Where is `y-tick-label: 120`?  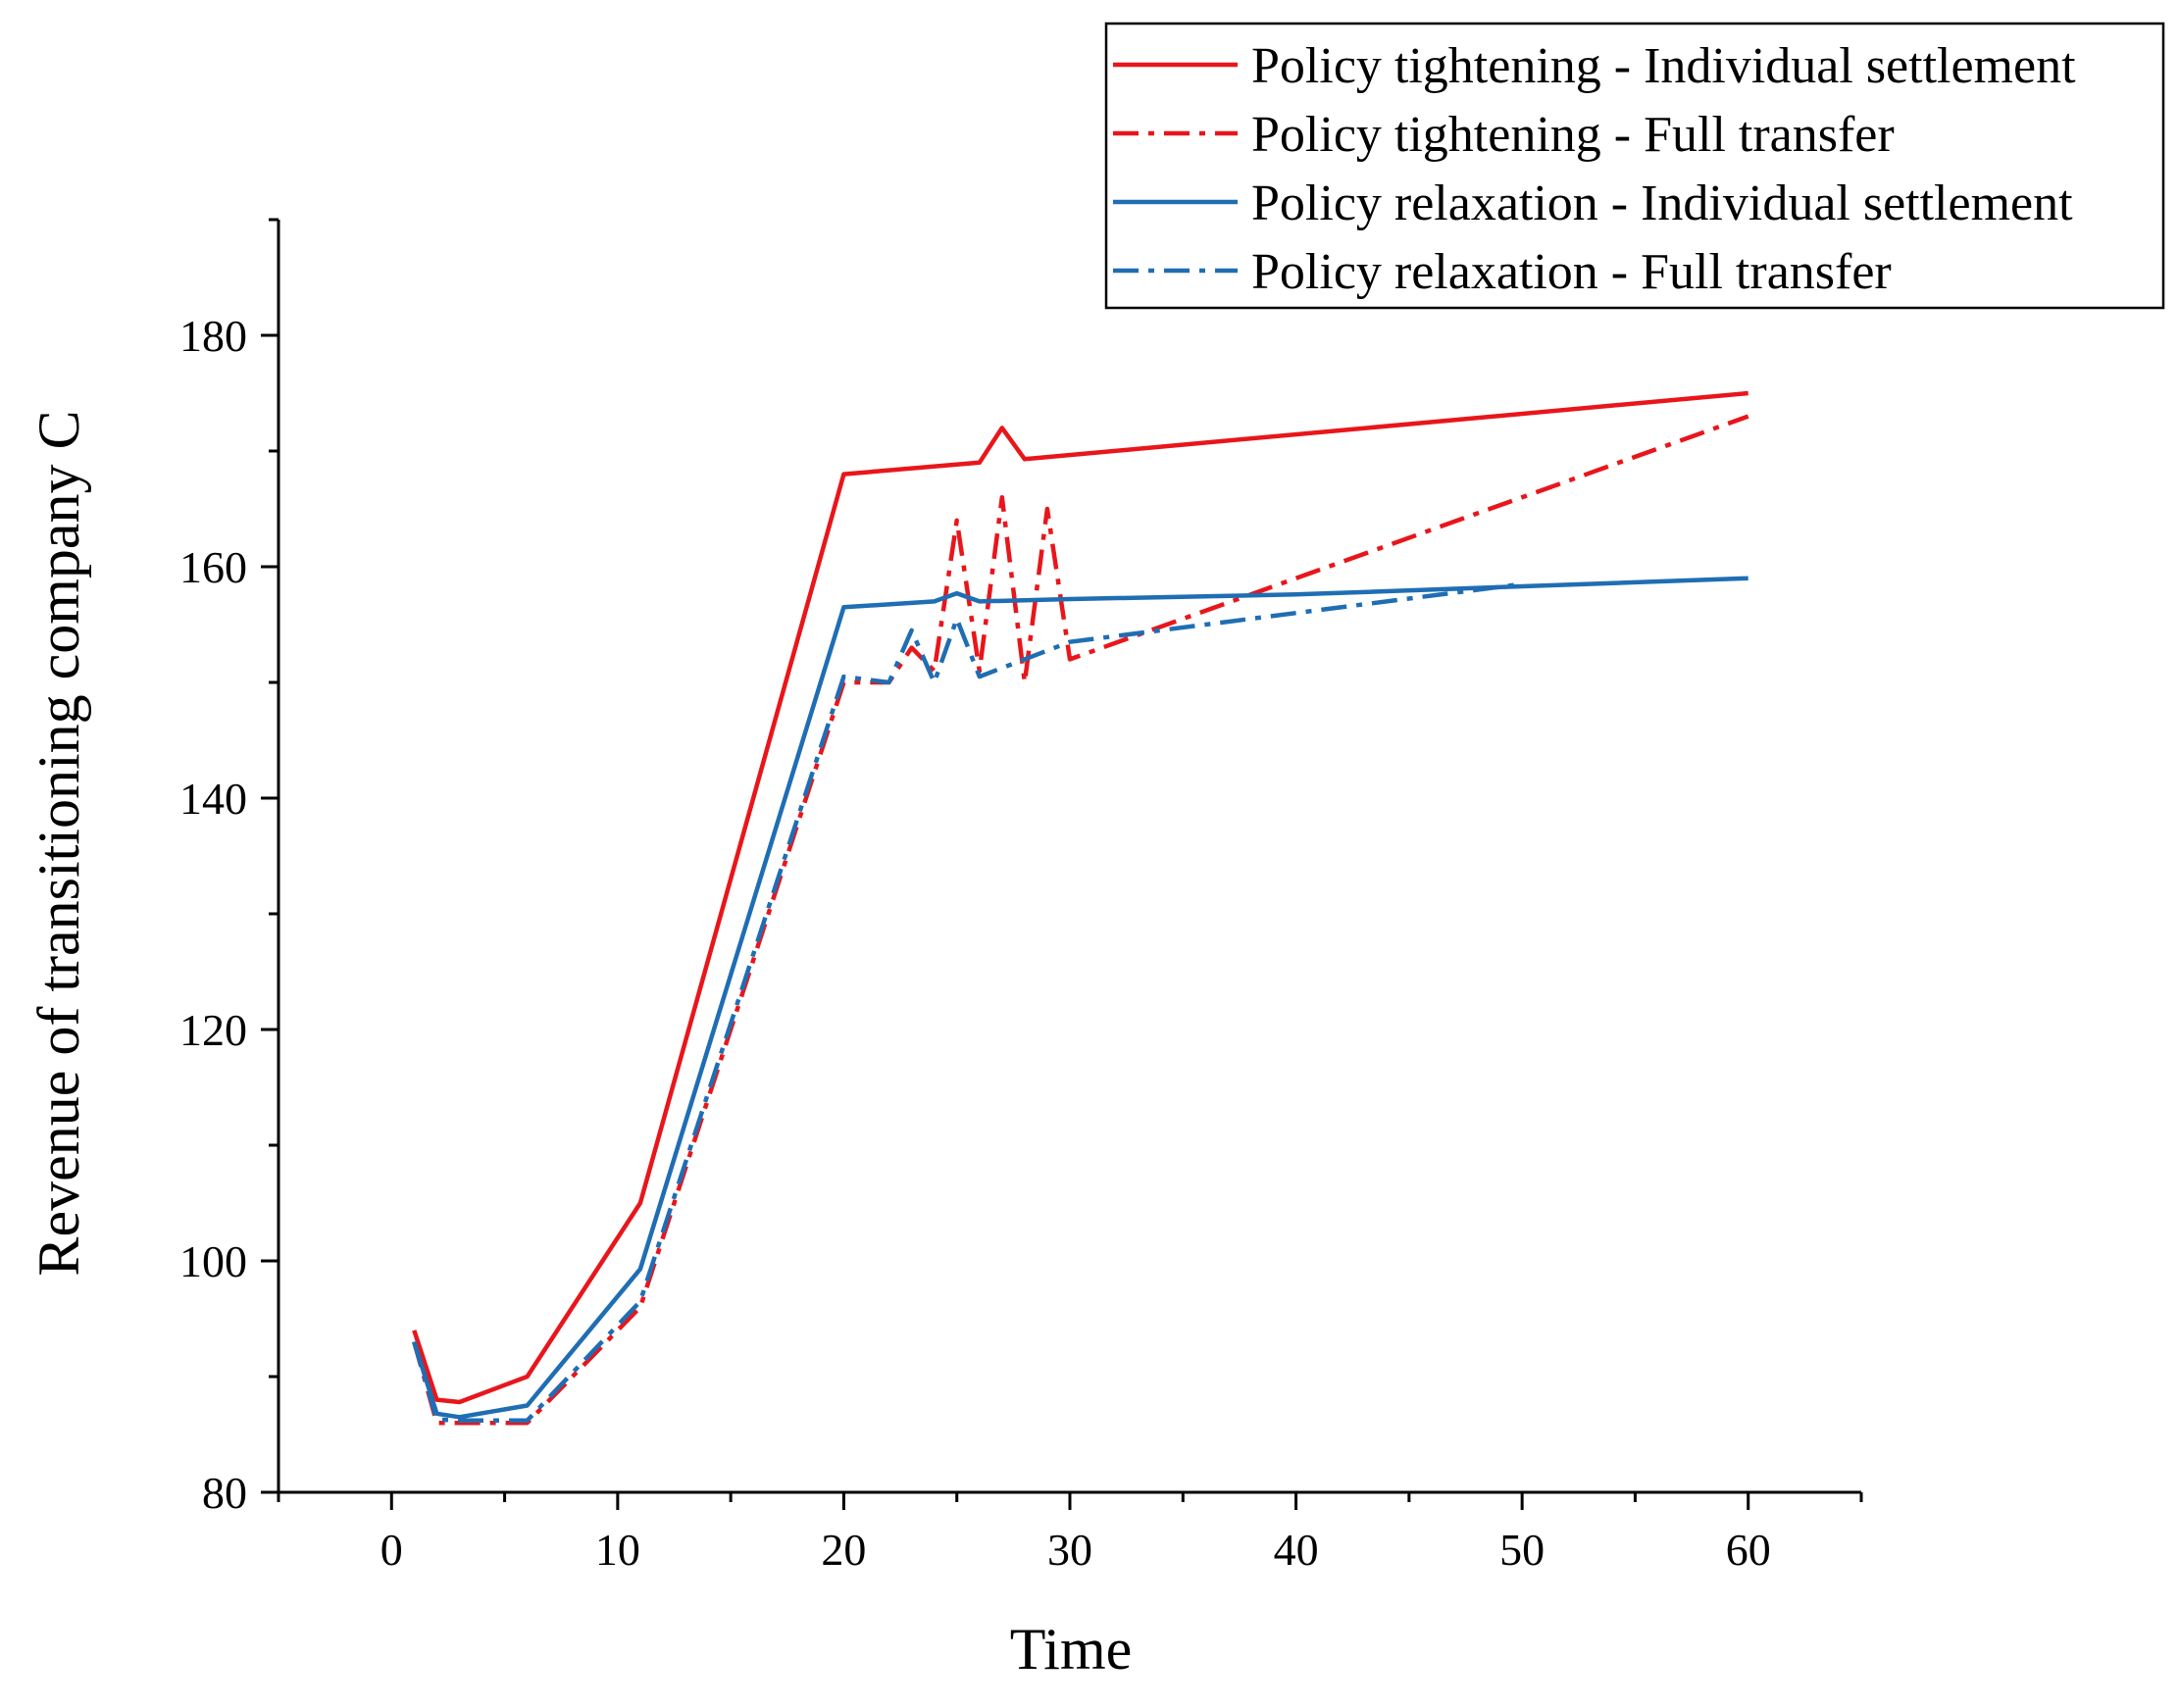 y-tick-label: 120 is located at coordinates (213, 1030).